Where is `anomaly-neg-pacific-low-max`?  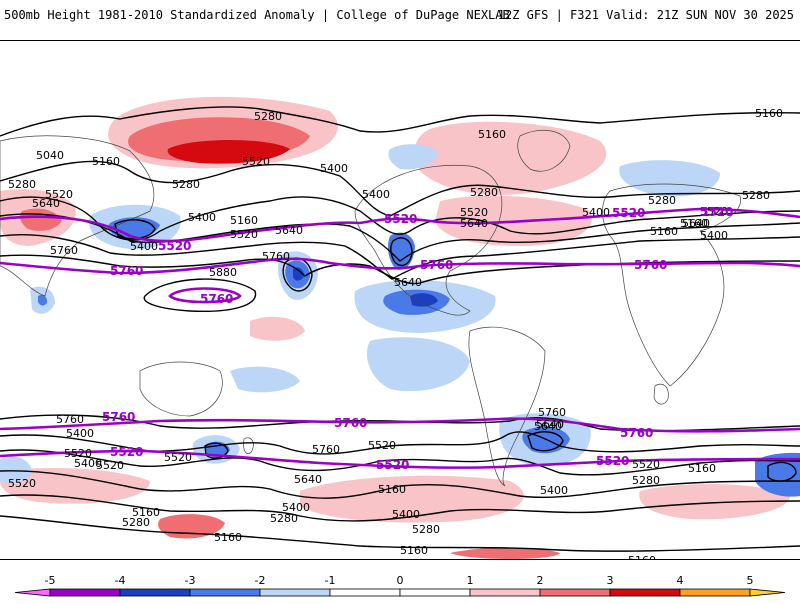 anomaly-neg-pacific-low-max is located at coordinates (298, 274).